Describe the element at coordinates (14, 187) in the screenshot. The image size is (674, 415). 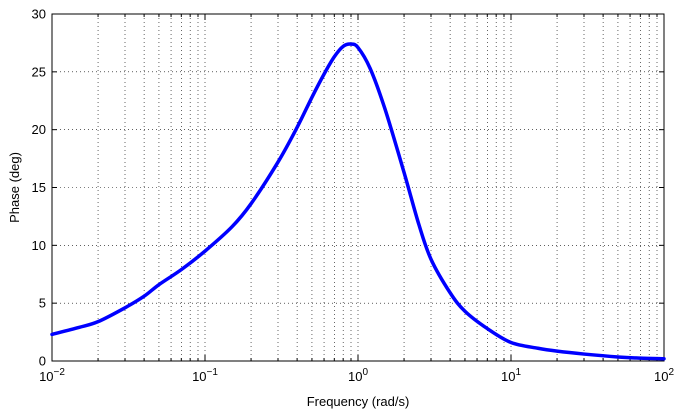
I see `y-axis-label: Phase (deg)` at that location.